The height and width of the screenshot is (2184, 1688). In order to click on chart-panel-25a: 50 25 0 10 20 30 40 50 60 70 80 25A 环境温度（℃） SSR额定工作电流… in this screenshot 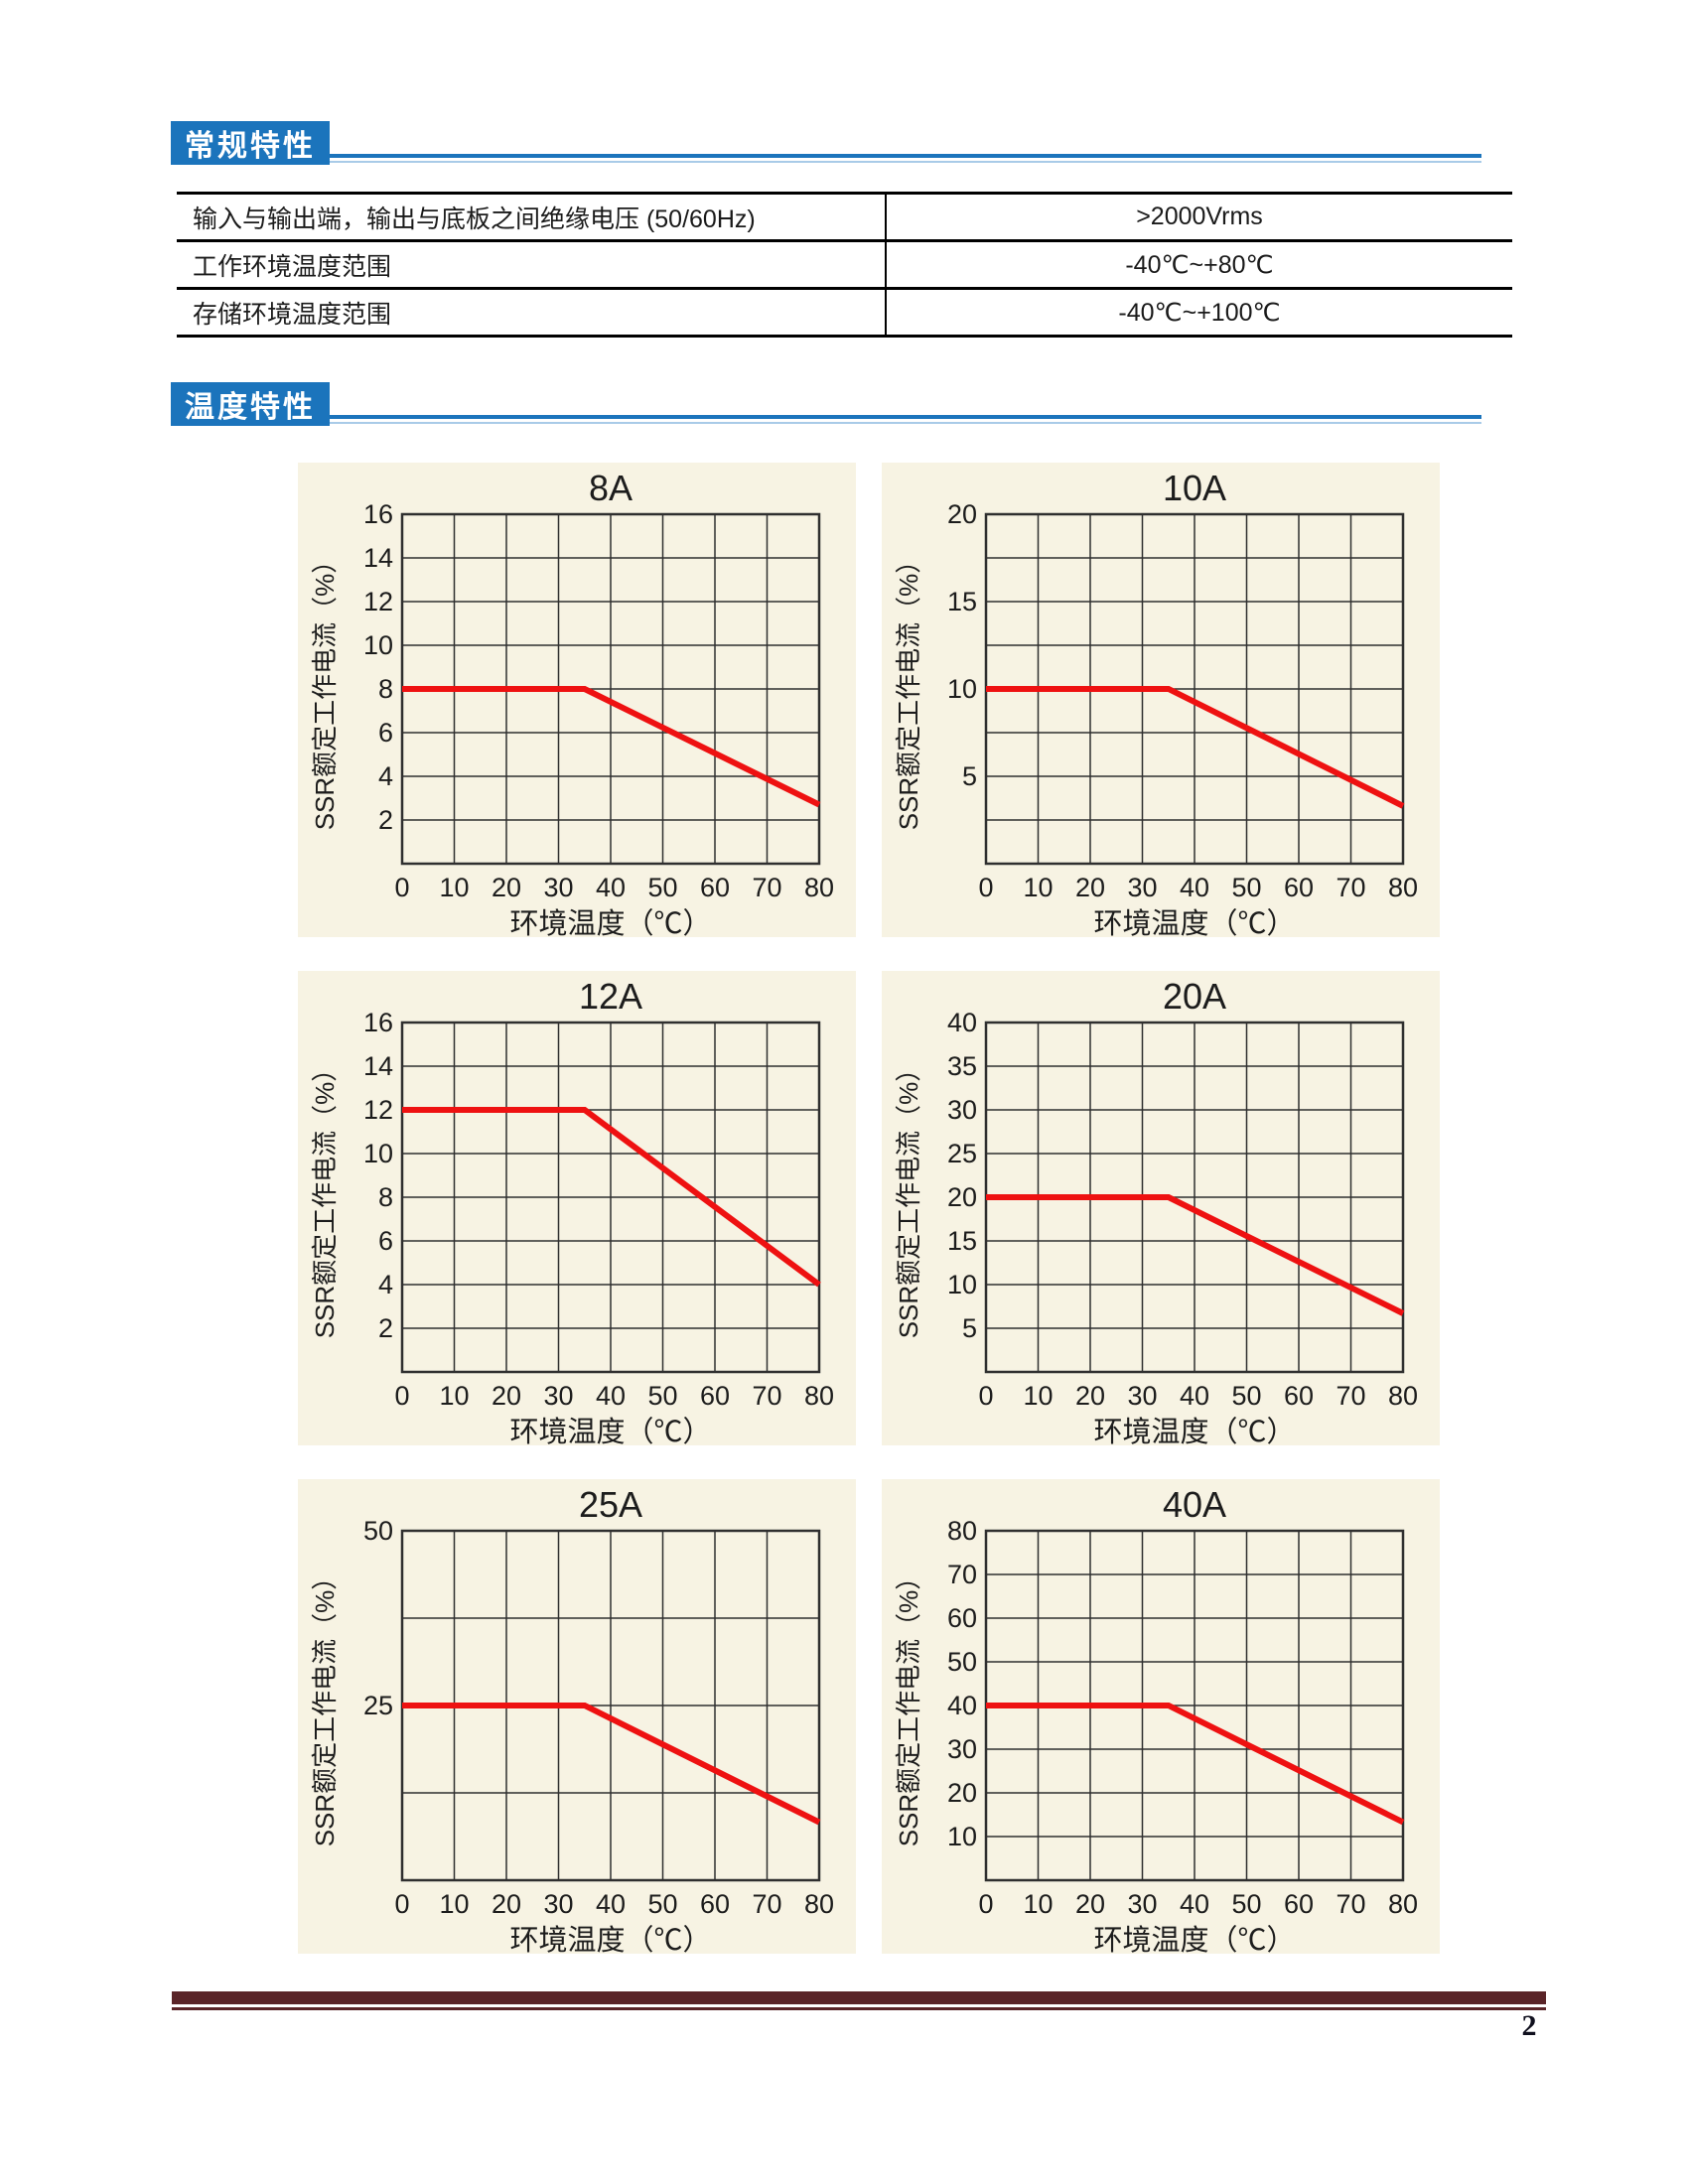, I will do `click(577, 1716)`.